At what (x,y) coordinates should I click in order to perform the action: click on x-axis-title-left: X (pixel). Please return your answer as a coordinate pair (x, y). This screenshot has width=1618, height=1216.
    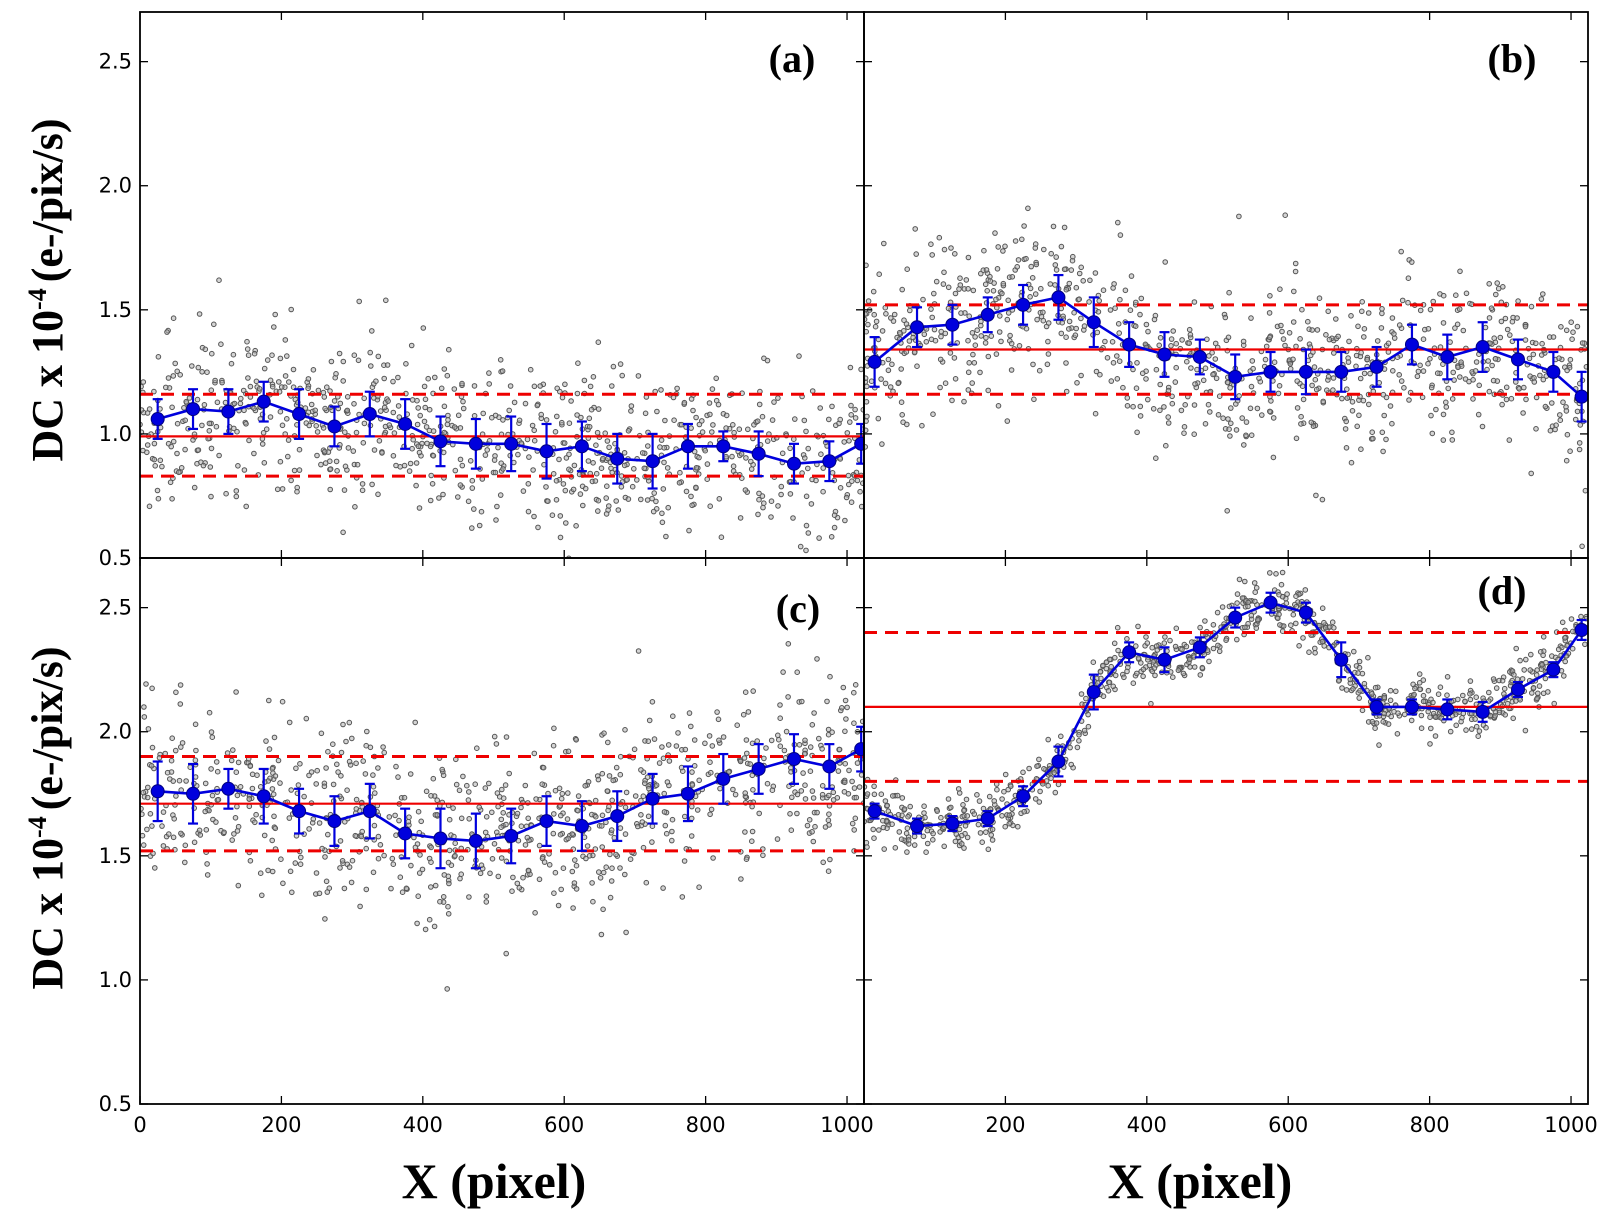
    Looking at the image, I should click on (494, 1181).